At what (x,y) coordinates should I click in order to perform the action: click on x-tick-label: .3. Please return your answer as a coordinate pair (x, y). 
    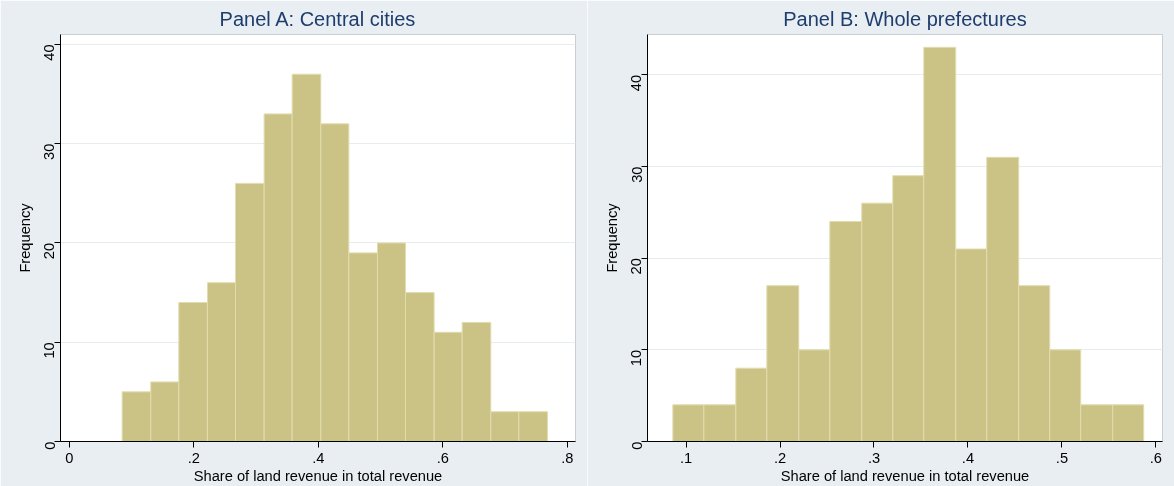
    Looking at the image, I should click on (874, 457).